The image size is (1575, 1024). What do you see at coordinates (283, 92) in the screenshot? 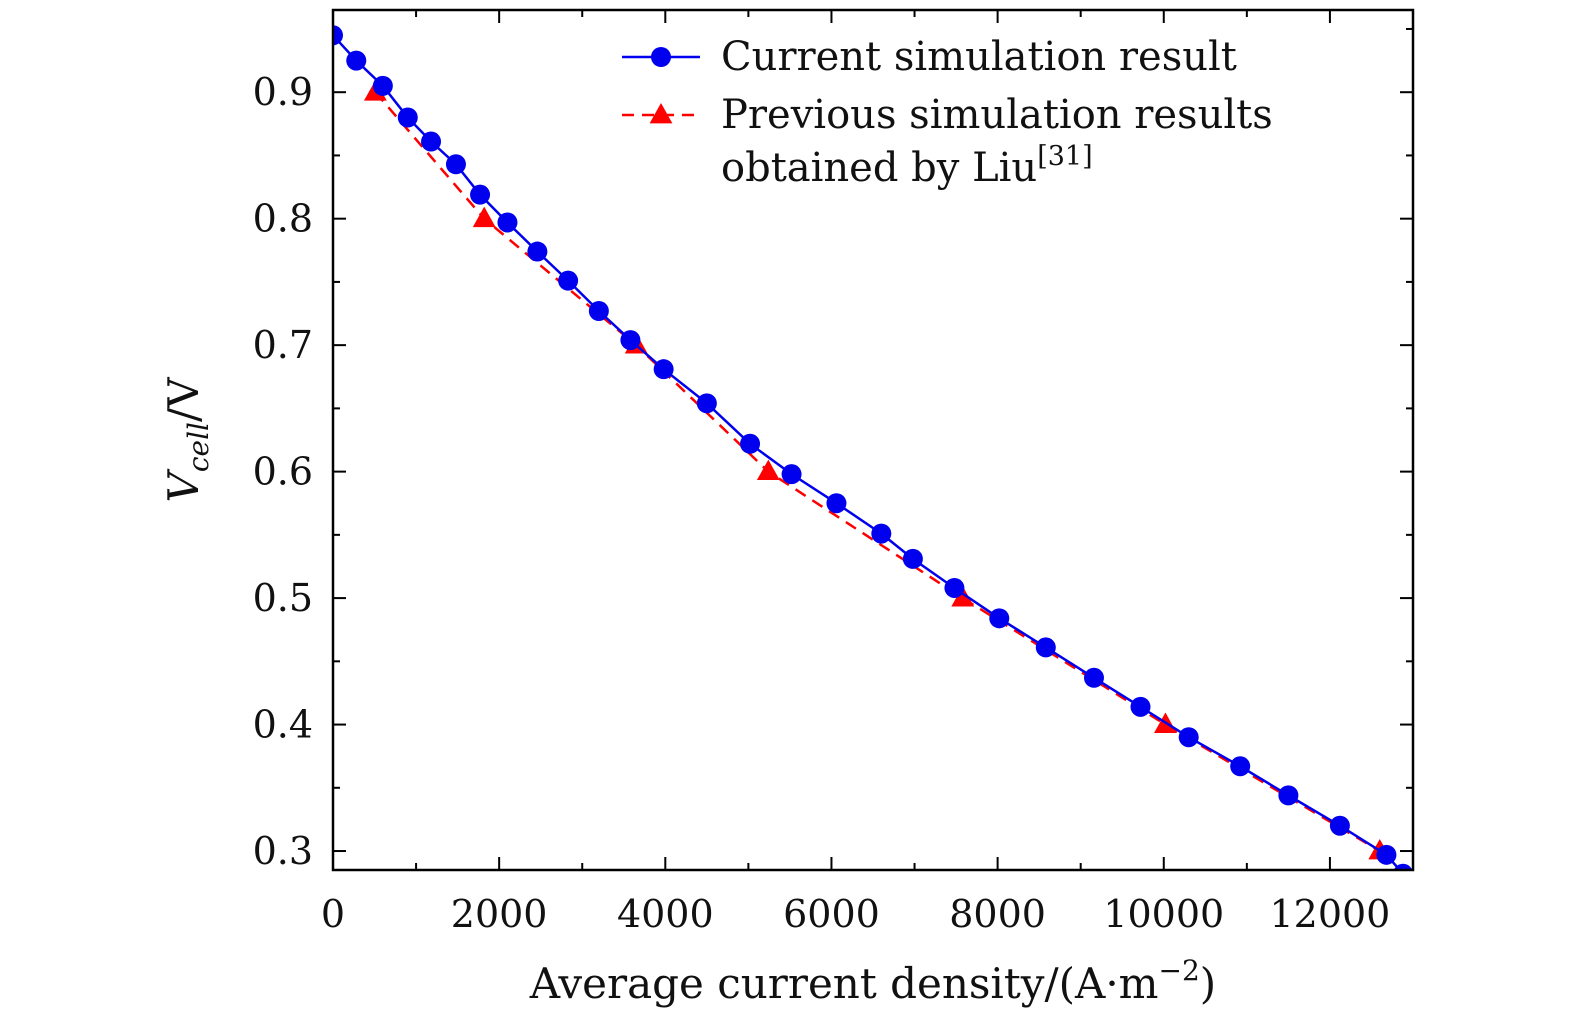
I see `y-tick-label: 0.9` at bounding box center [283, 92].